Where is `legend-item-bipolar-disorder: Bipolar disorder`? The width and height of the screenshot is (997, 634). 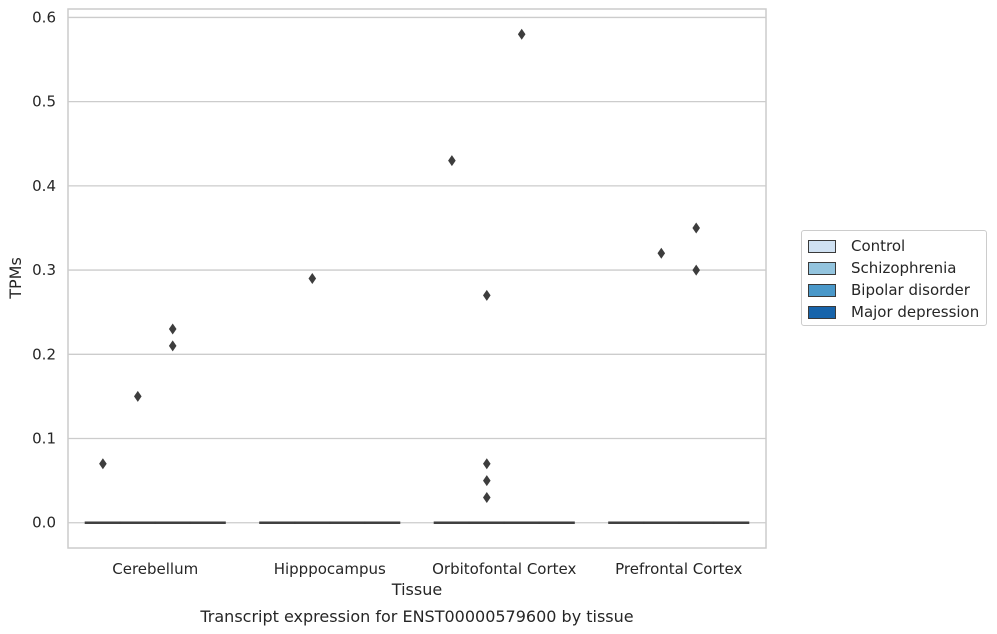 legend-item-bipolar-disorder: Bipolar disorder is located at coordinates (889, 290).